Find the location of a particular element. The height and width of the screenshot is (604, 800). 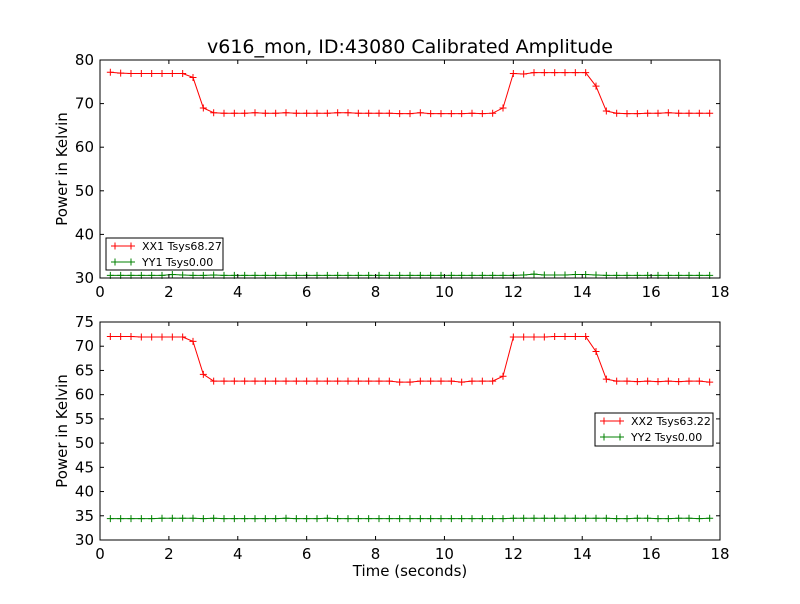

panel-1-legend-label-2: YY1 Tsys0.00 is located at coordinates (177, 262).